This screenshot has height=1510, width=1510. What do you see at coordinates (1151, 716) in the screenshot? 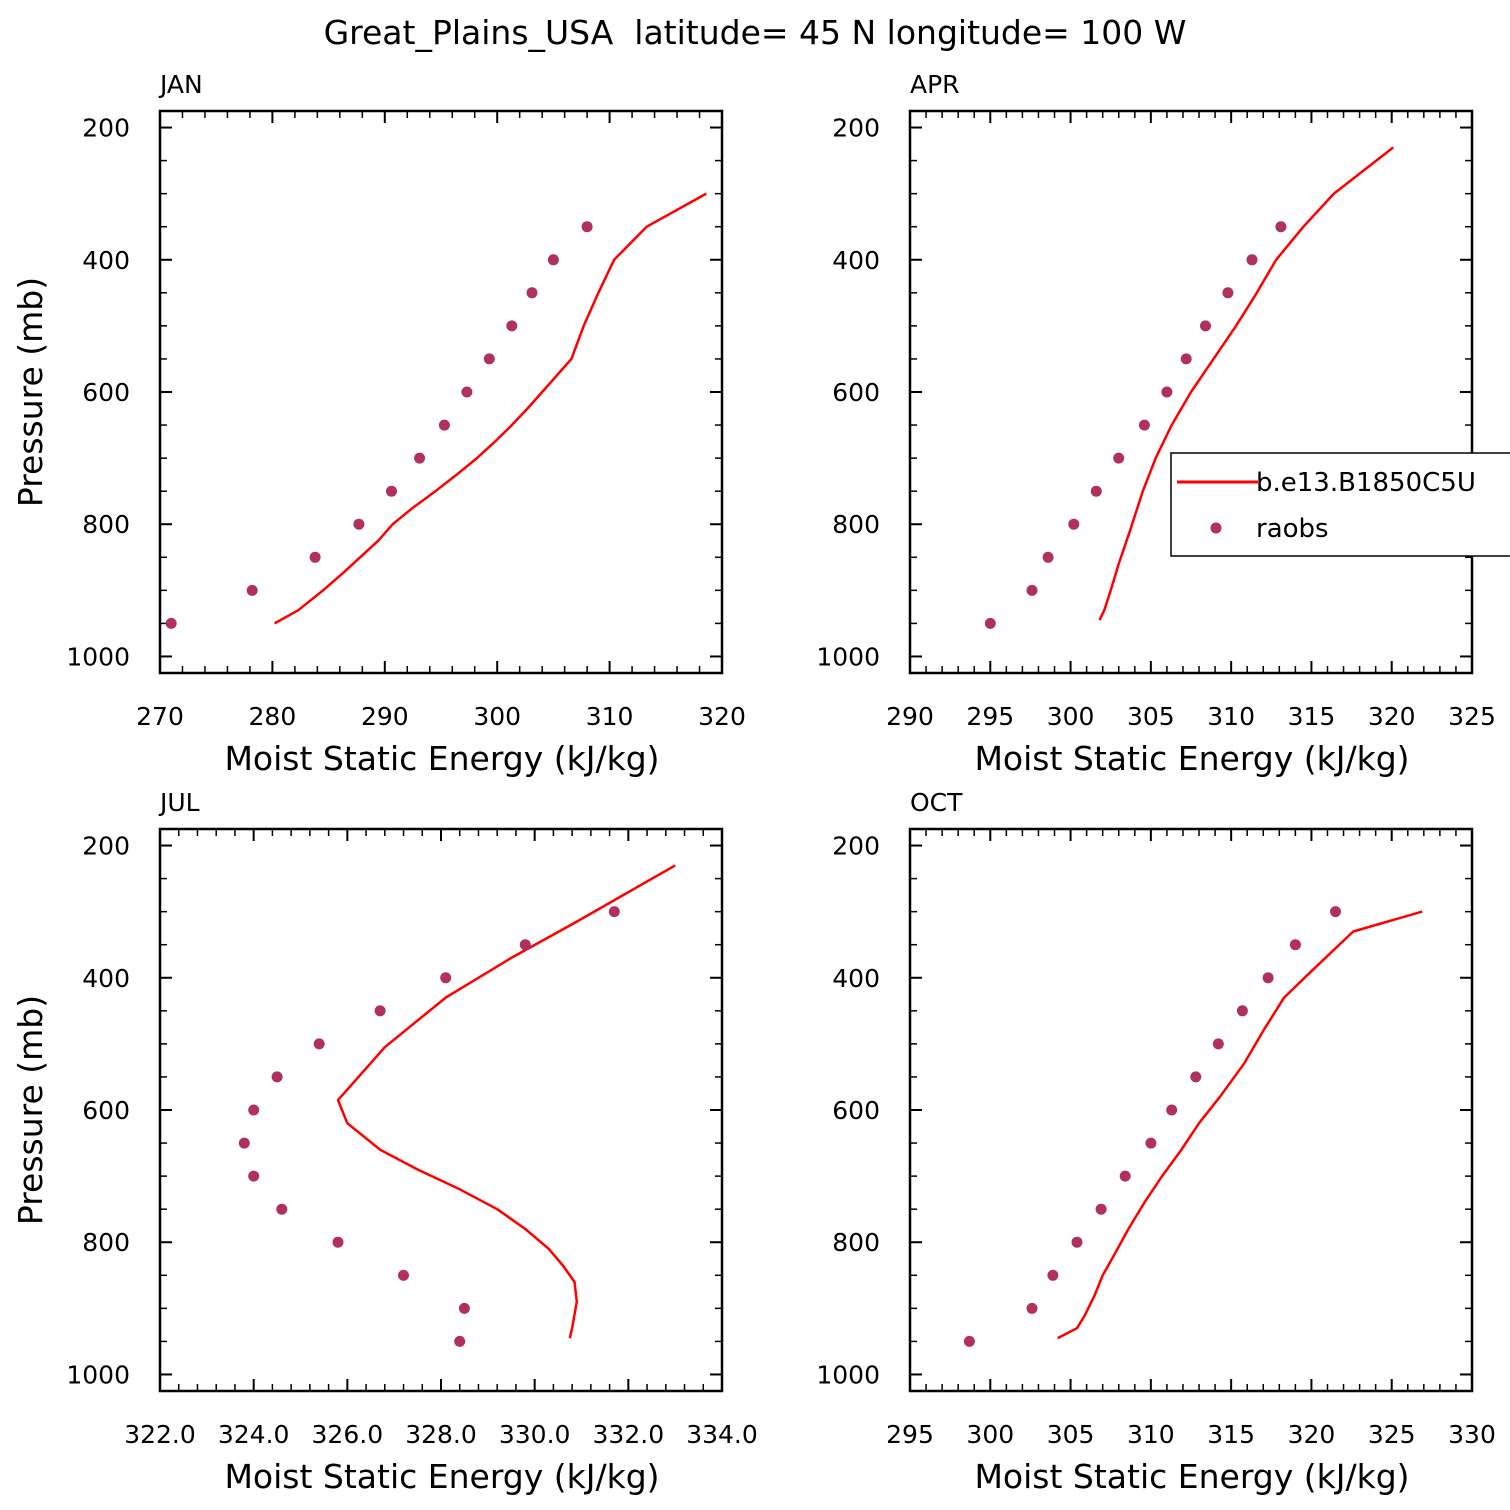
I see `x-tick-label-apr: 305` at bounding box center [1151, 716].